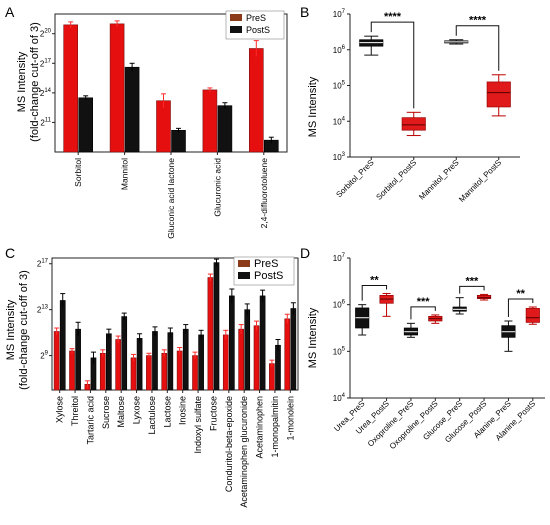 Image resolution: width=550 pixels, height=525 pixels. What do you see at coordinates (244, 263) in the screenshot?
I see `panel-c-legend-swatch-pres` at bounding box center [244, 263].